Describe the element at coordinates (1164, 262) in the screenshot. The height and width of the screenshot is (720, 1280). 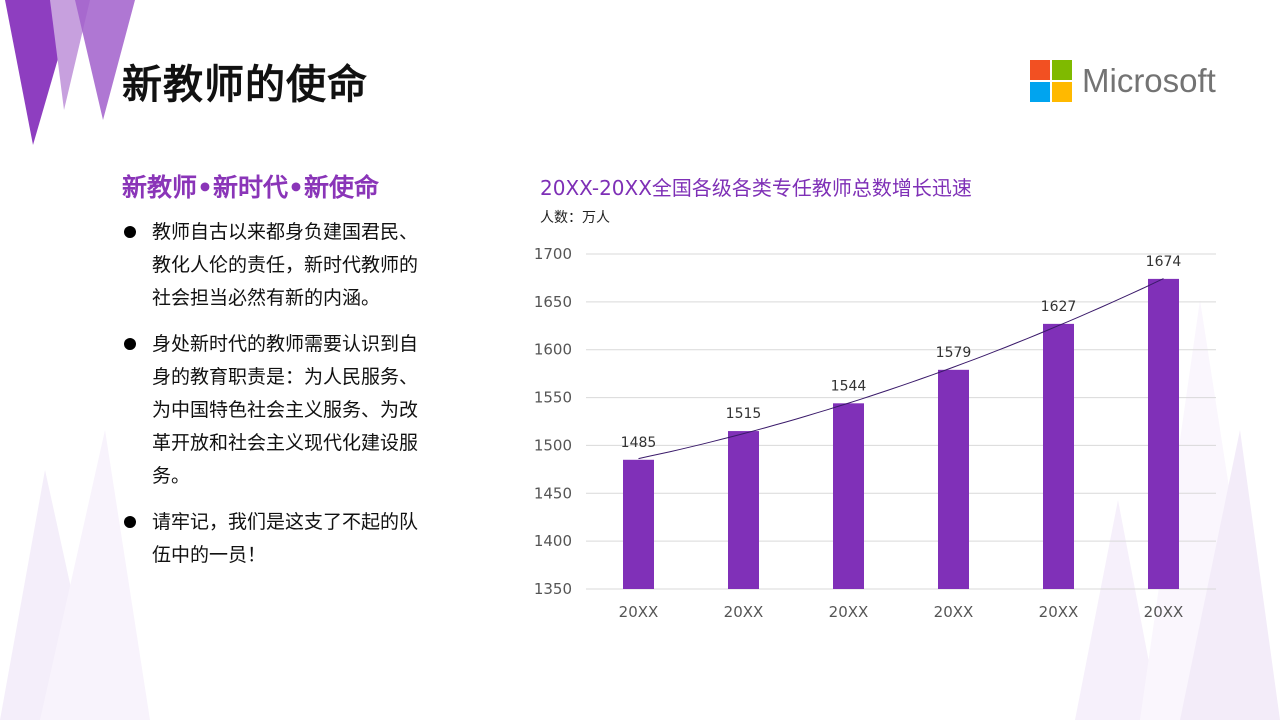
I see `data-label: 1674` at that location.